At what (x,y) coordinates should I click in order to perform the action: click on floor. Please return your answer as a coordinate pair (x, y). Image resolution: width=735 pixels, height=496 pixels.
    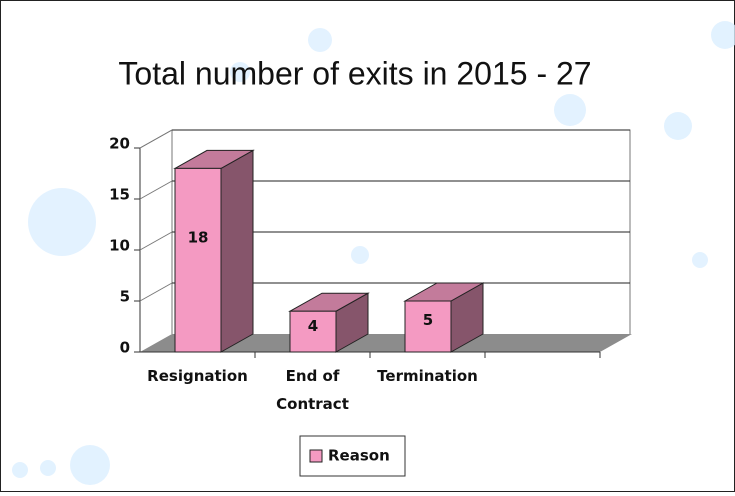
    Looking at the image, I should click on (386, 343).